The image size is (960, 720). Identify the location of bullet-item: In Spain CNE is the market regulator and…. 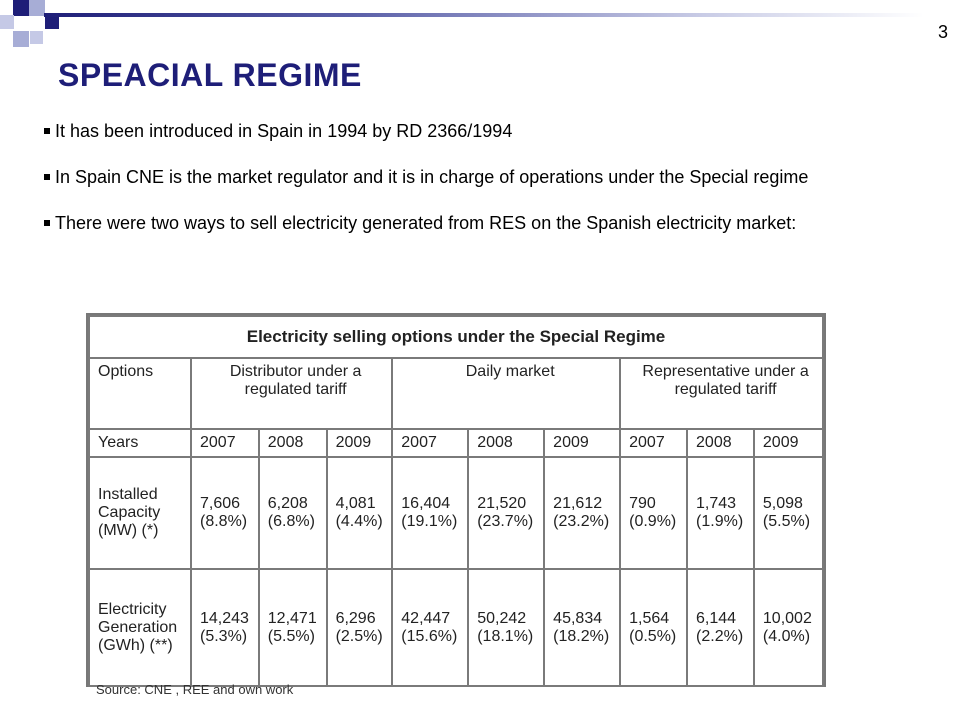
(474, 177).